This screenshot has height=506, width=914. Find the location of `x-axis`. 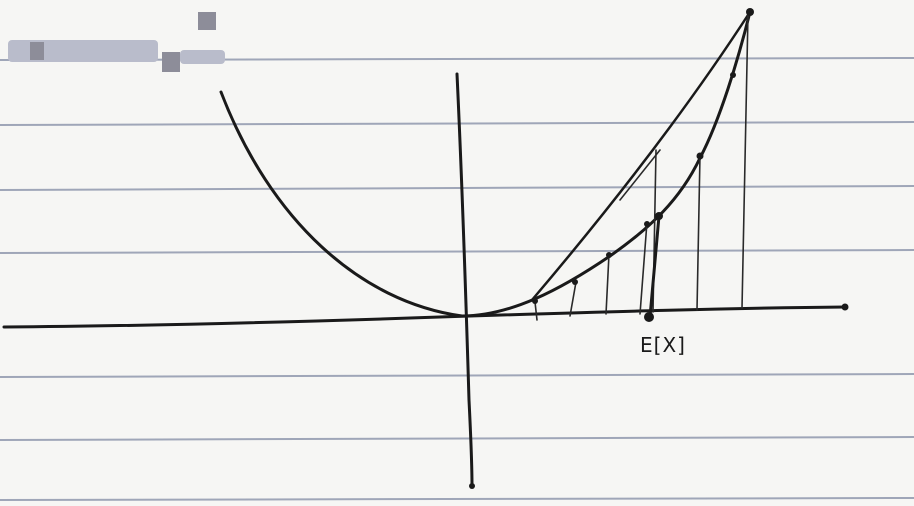

x-axis is located at coordinates (424, 317).